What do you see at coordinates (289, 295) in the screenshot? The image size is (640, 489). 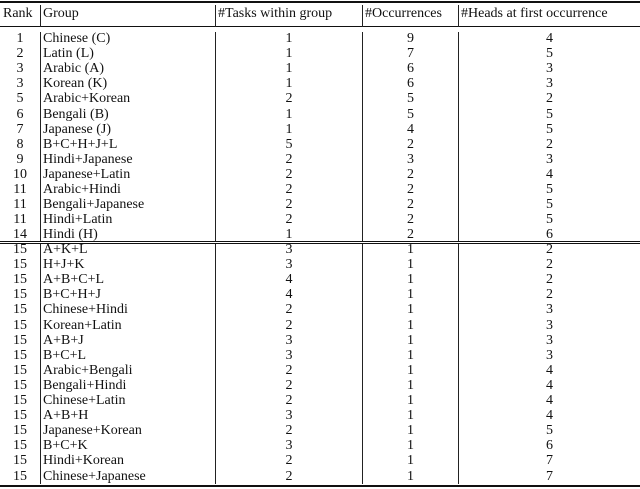 I see `tasks-cell: 4` at bounding box center [289, 295].